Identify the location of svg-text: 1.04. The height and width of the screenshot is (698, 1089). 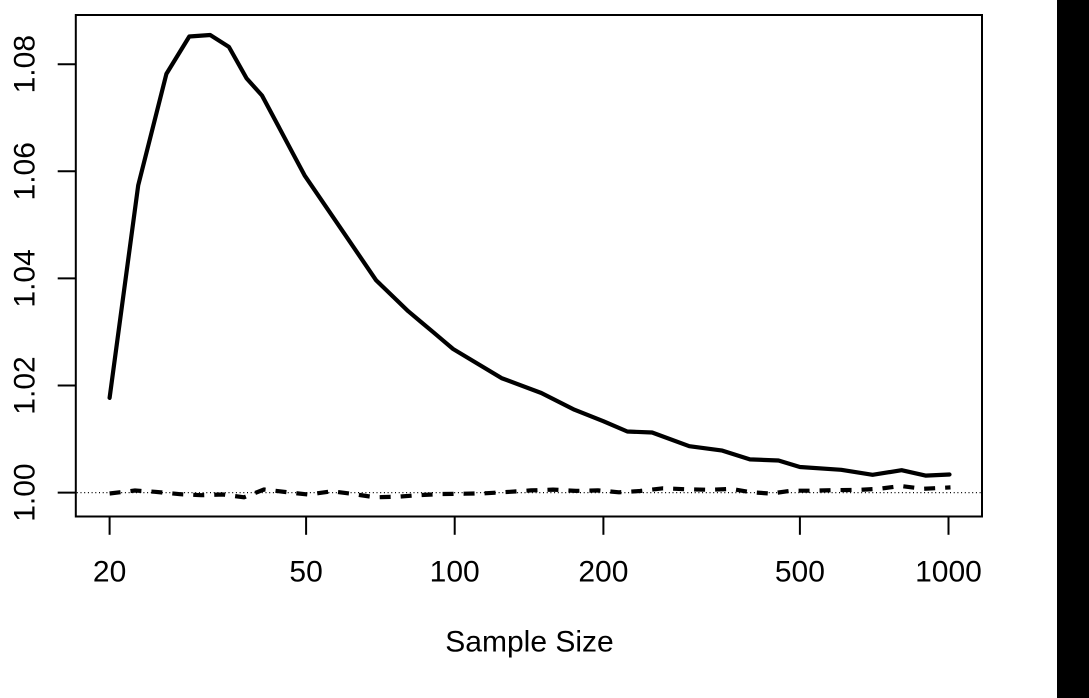
(25, 278).